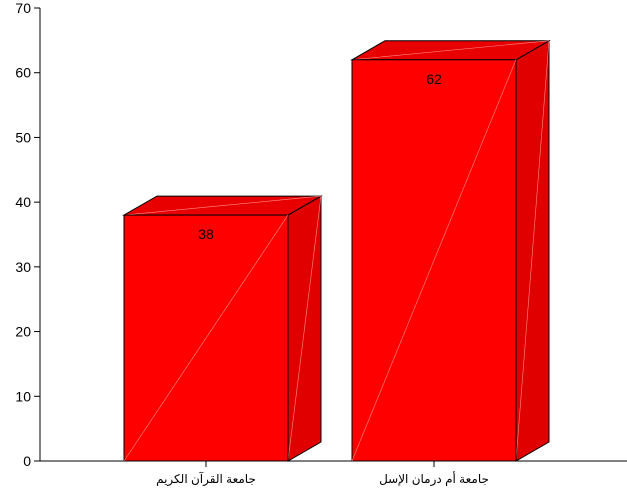  What do you see at coordinates (23, 267) in the screenshot?
I see `y-tick-label: 30` at bounding box center [23, 267].